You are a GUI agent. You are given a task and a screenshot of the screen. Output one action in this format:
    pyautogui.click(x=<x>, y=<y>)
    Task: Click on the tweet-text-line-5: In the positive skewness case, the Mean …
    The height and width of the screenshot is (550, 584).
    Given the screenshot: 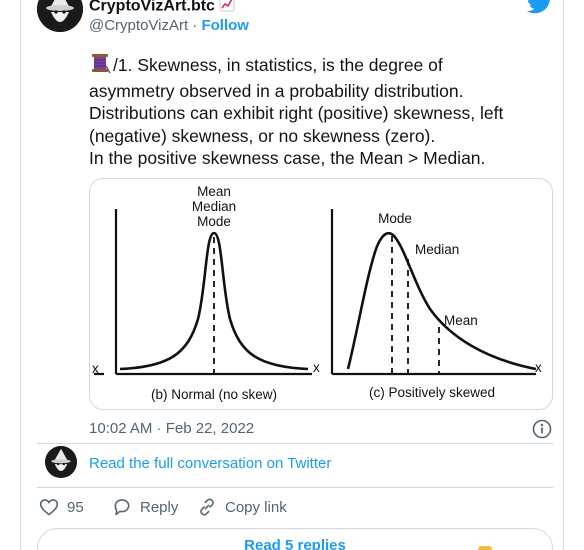 What is the action you would take?
    pyautogui.click(x=287, y=158)
    